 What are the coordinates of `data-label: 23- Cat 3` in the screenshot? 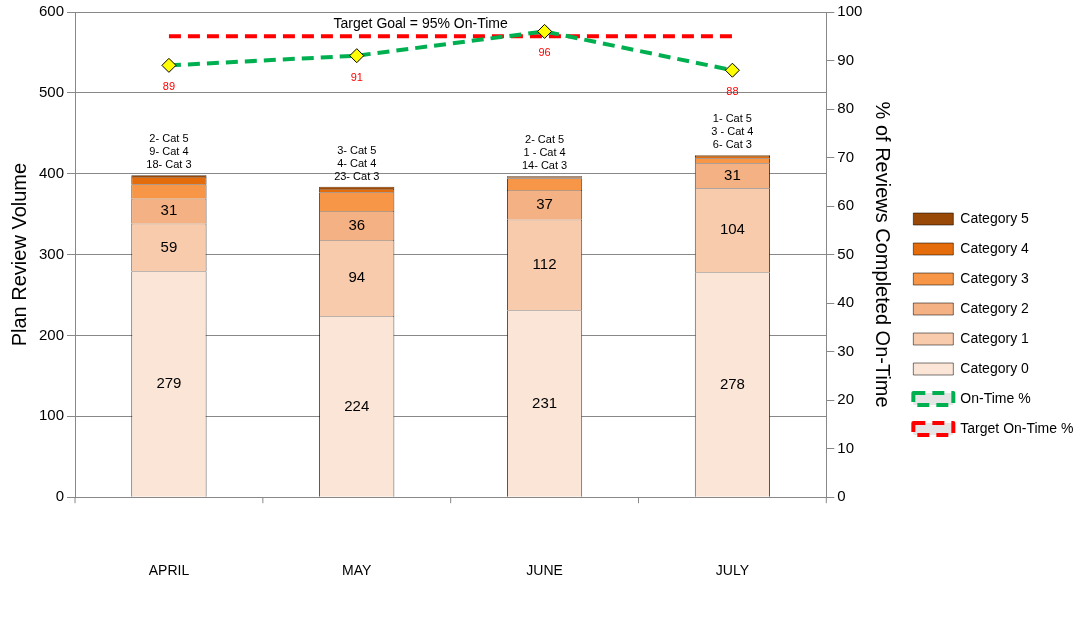 It's located at (357, 175).